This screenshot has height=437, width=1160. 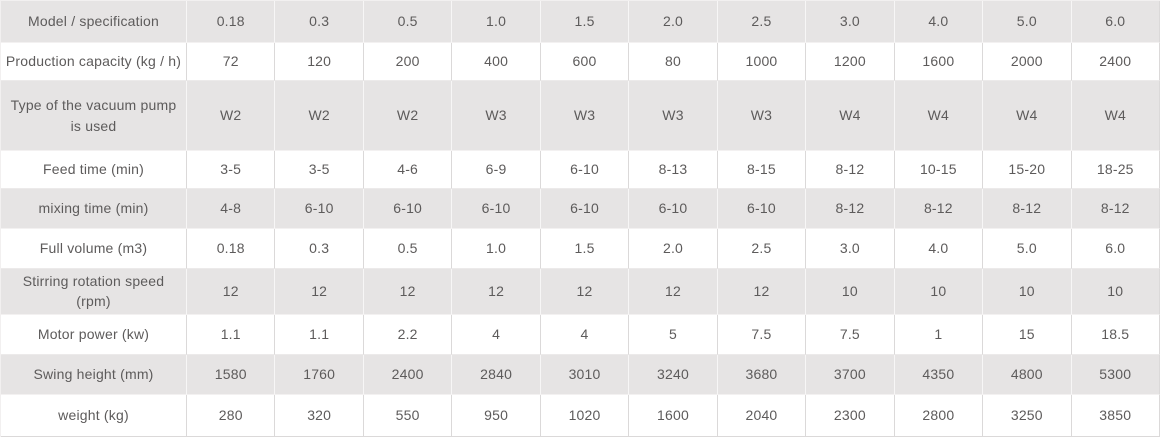 I want to click on cell: 2800, so click(x=939, y=415).